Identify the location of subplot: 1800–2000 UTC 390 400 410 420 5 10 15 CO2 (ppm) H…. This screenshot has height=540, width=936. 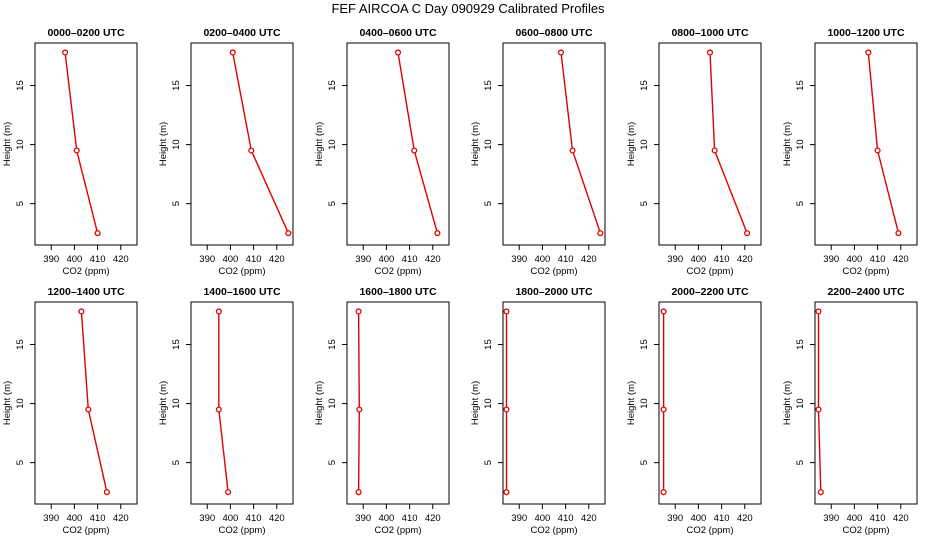
(538, 411).